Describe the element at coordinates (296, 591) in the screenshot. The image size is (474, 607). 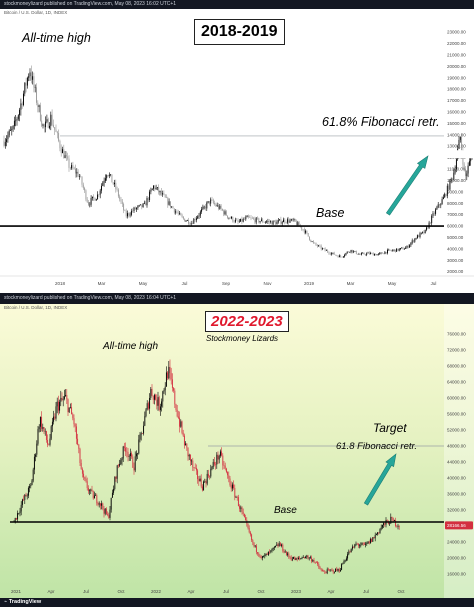
I see `x-tick-label: 2023` at that location.